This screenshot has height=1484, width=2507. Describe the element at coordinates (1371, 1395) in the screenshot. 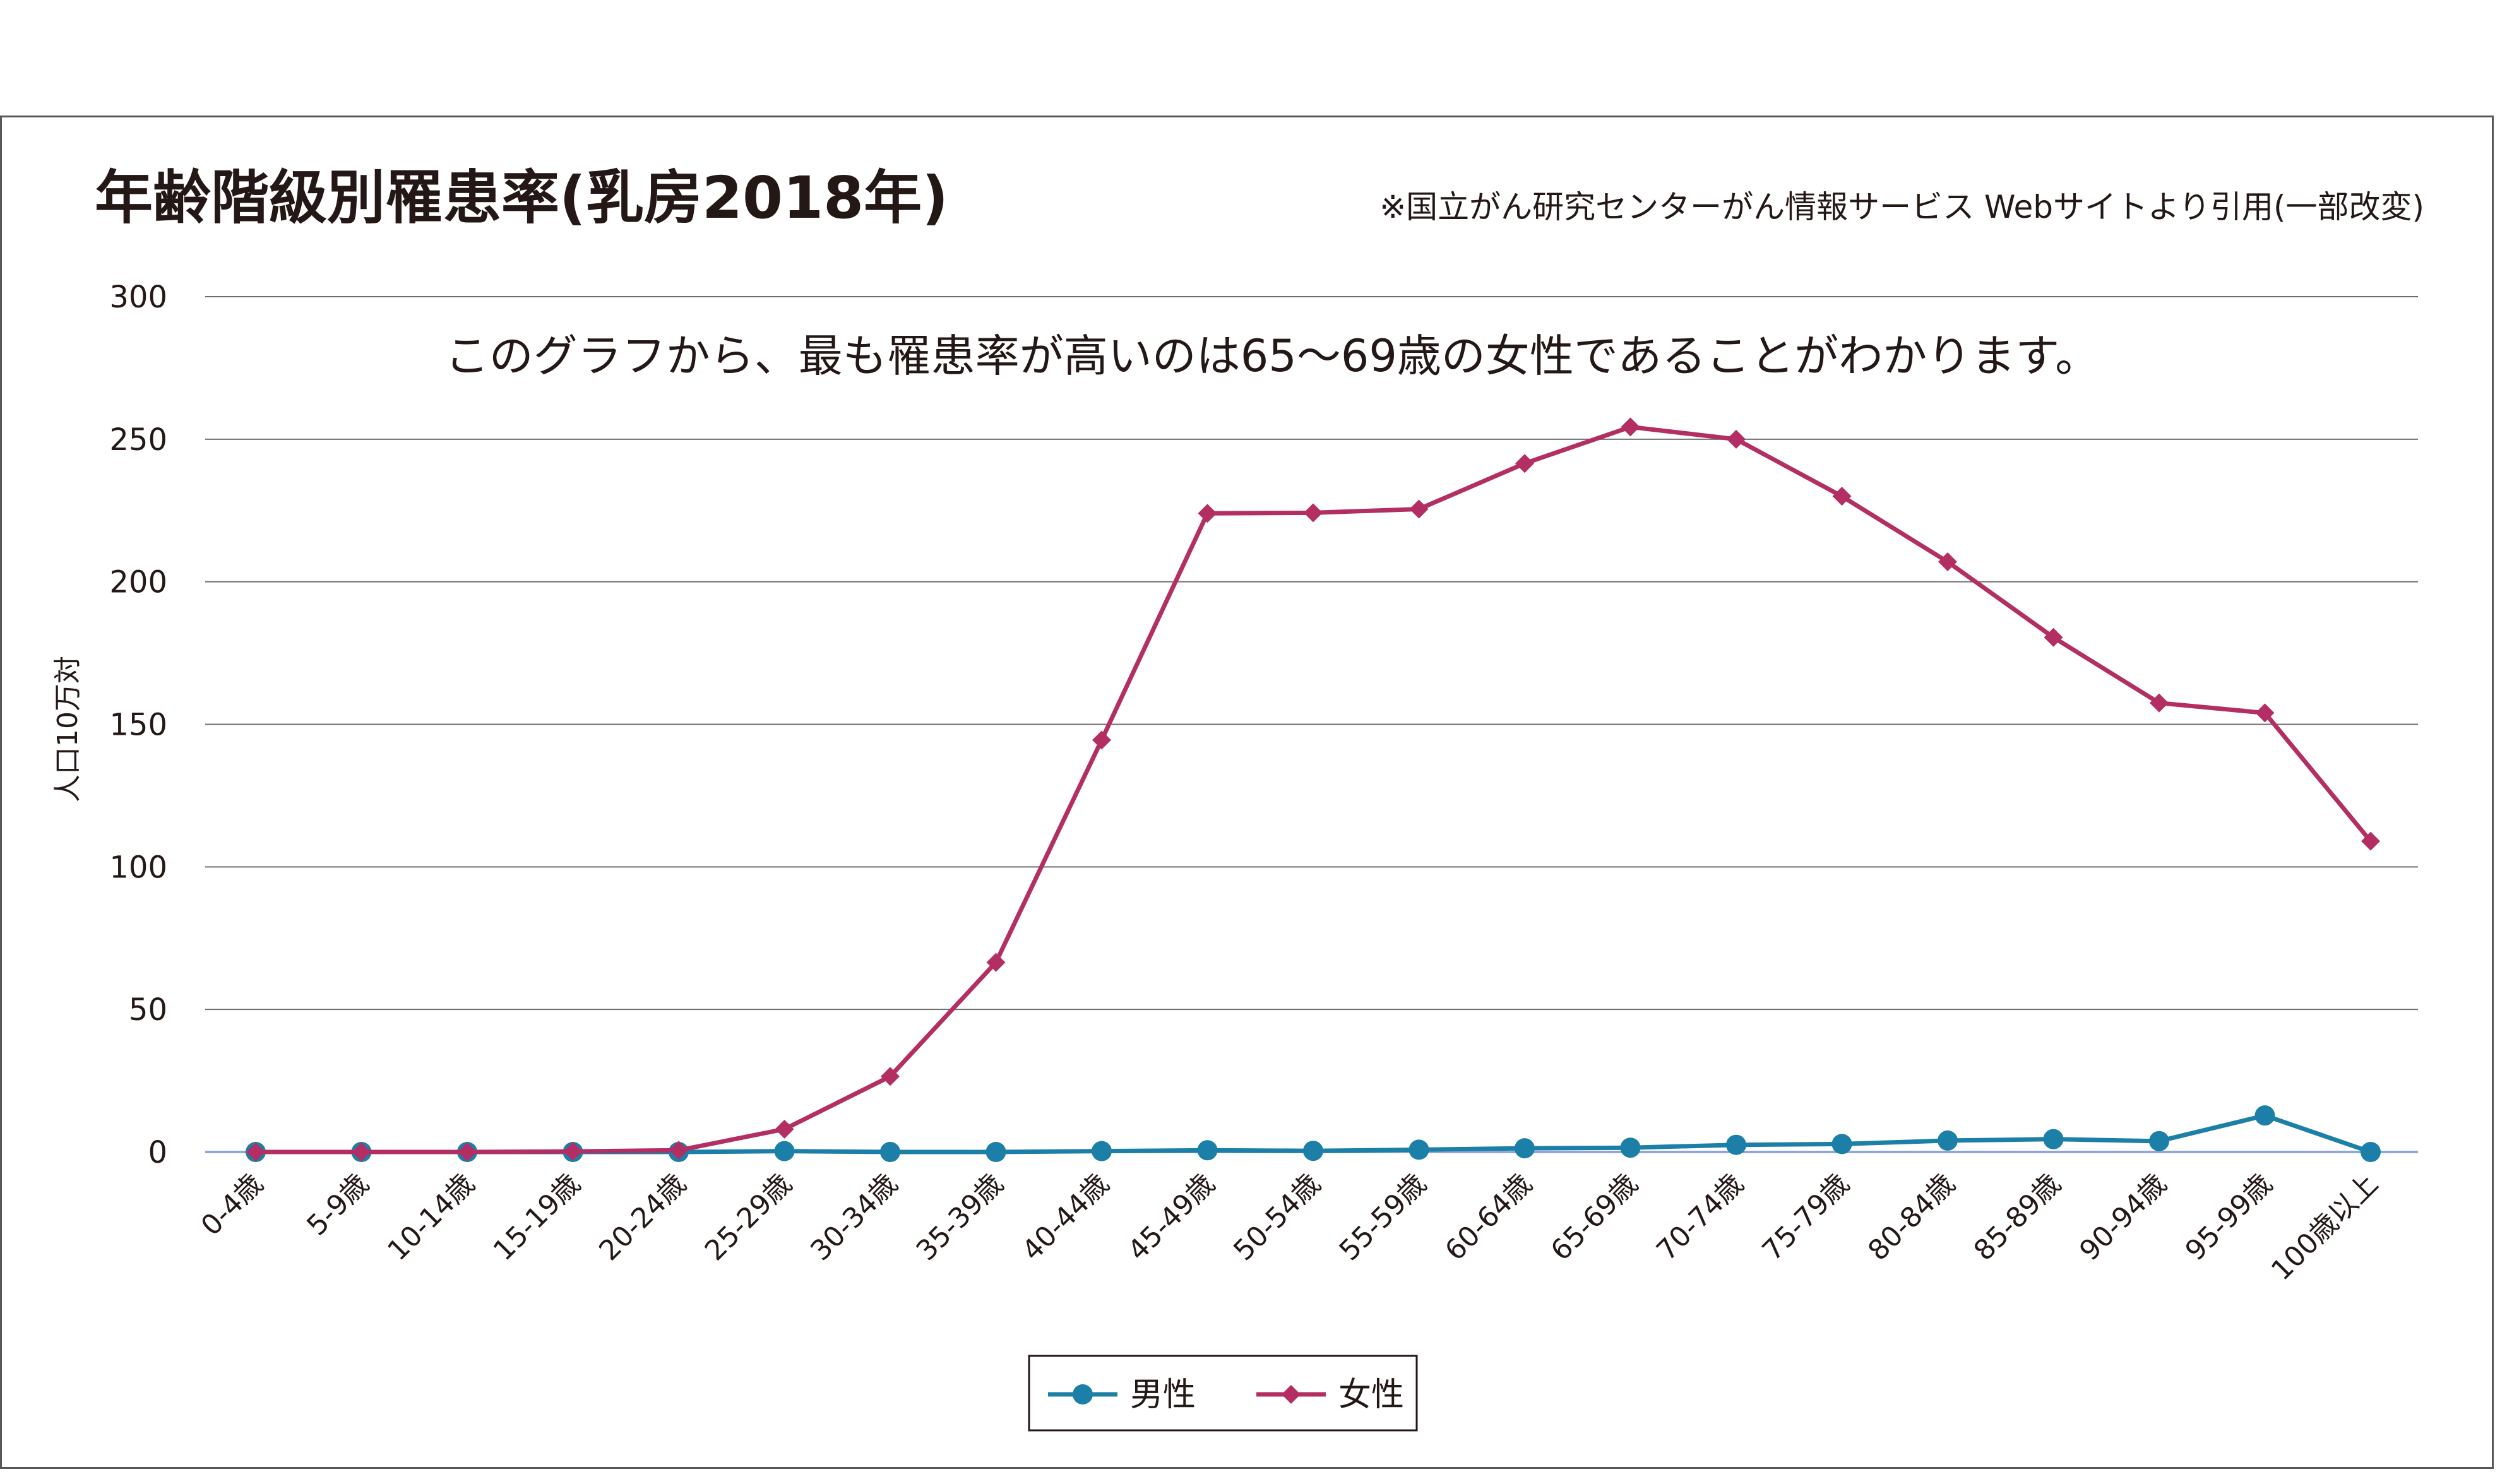

I see `legend-label: 女性` at that location.